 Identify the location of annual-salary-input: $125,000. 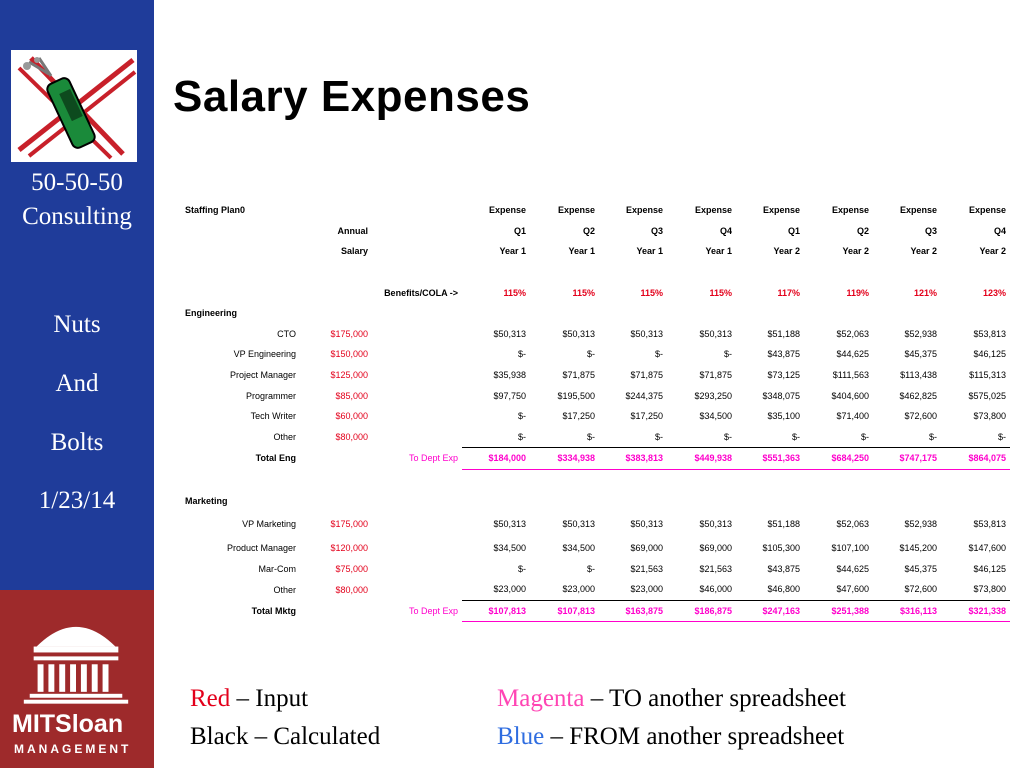
(349, 375).